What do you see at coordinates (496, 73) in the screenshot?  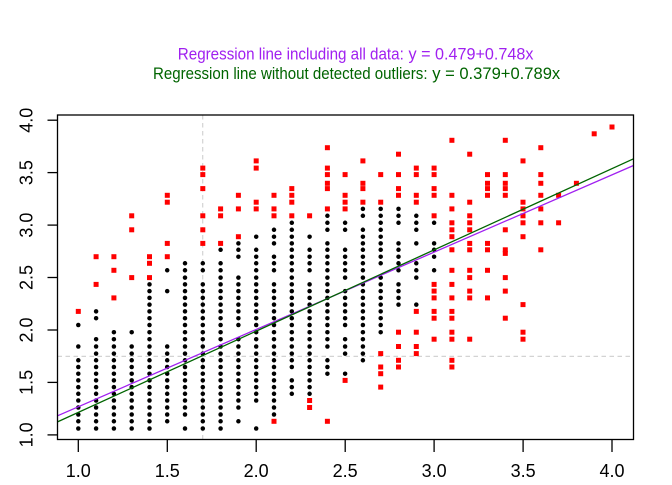 I see `svg-text: y = 0.379+0.789x` at bounding box center [496, 73].